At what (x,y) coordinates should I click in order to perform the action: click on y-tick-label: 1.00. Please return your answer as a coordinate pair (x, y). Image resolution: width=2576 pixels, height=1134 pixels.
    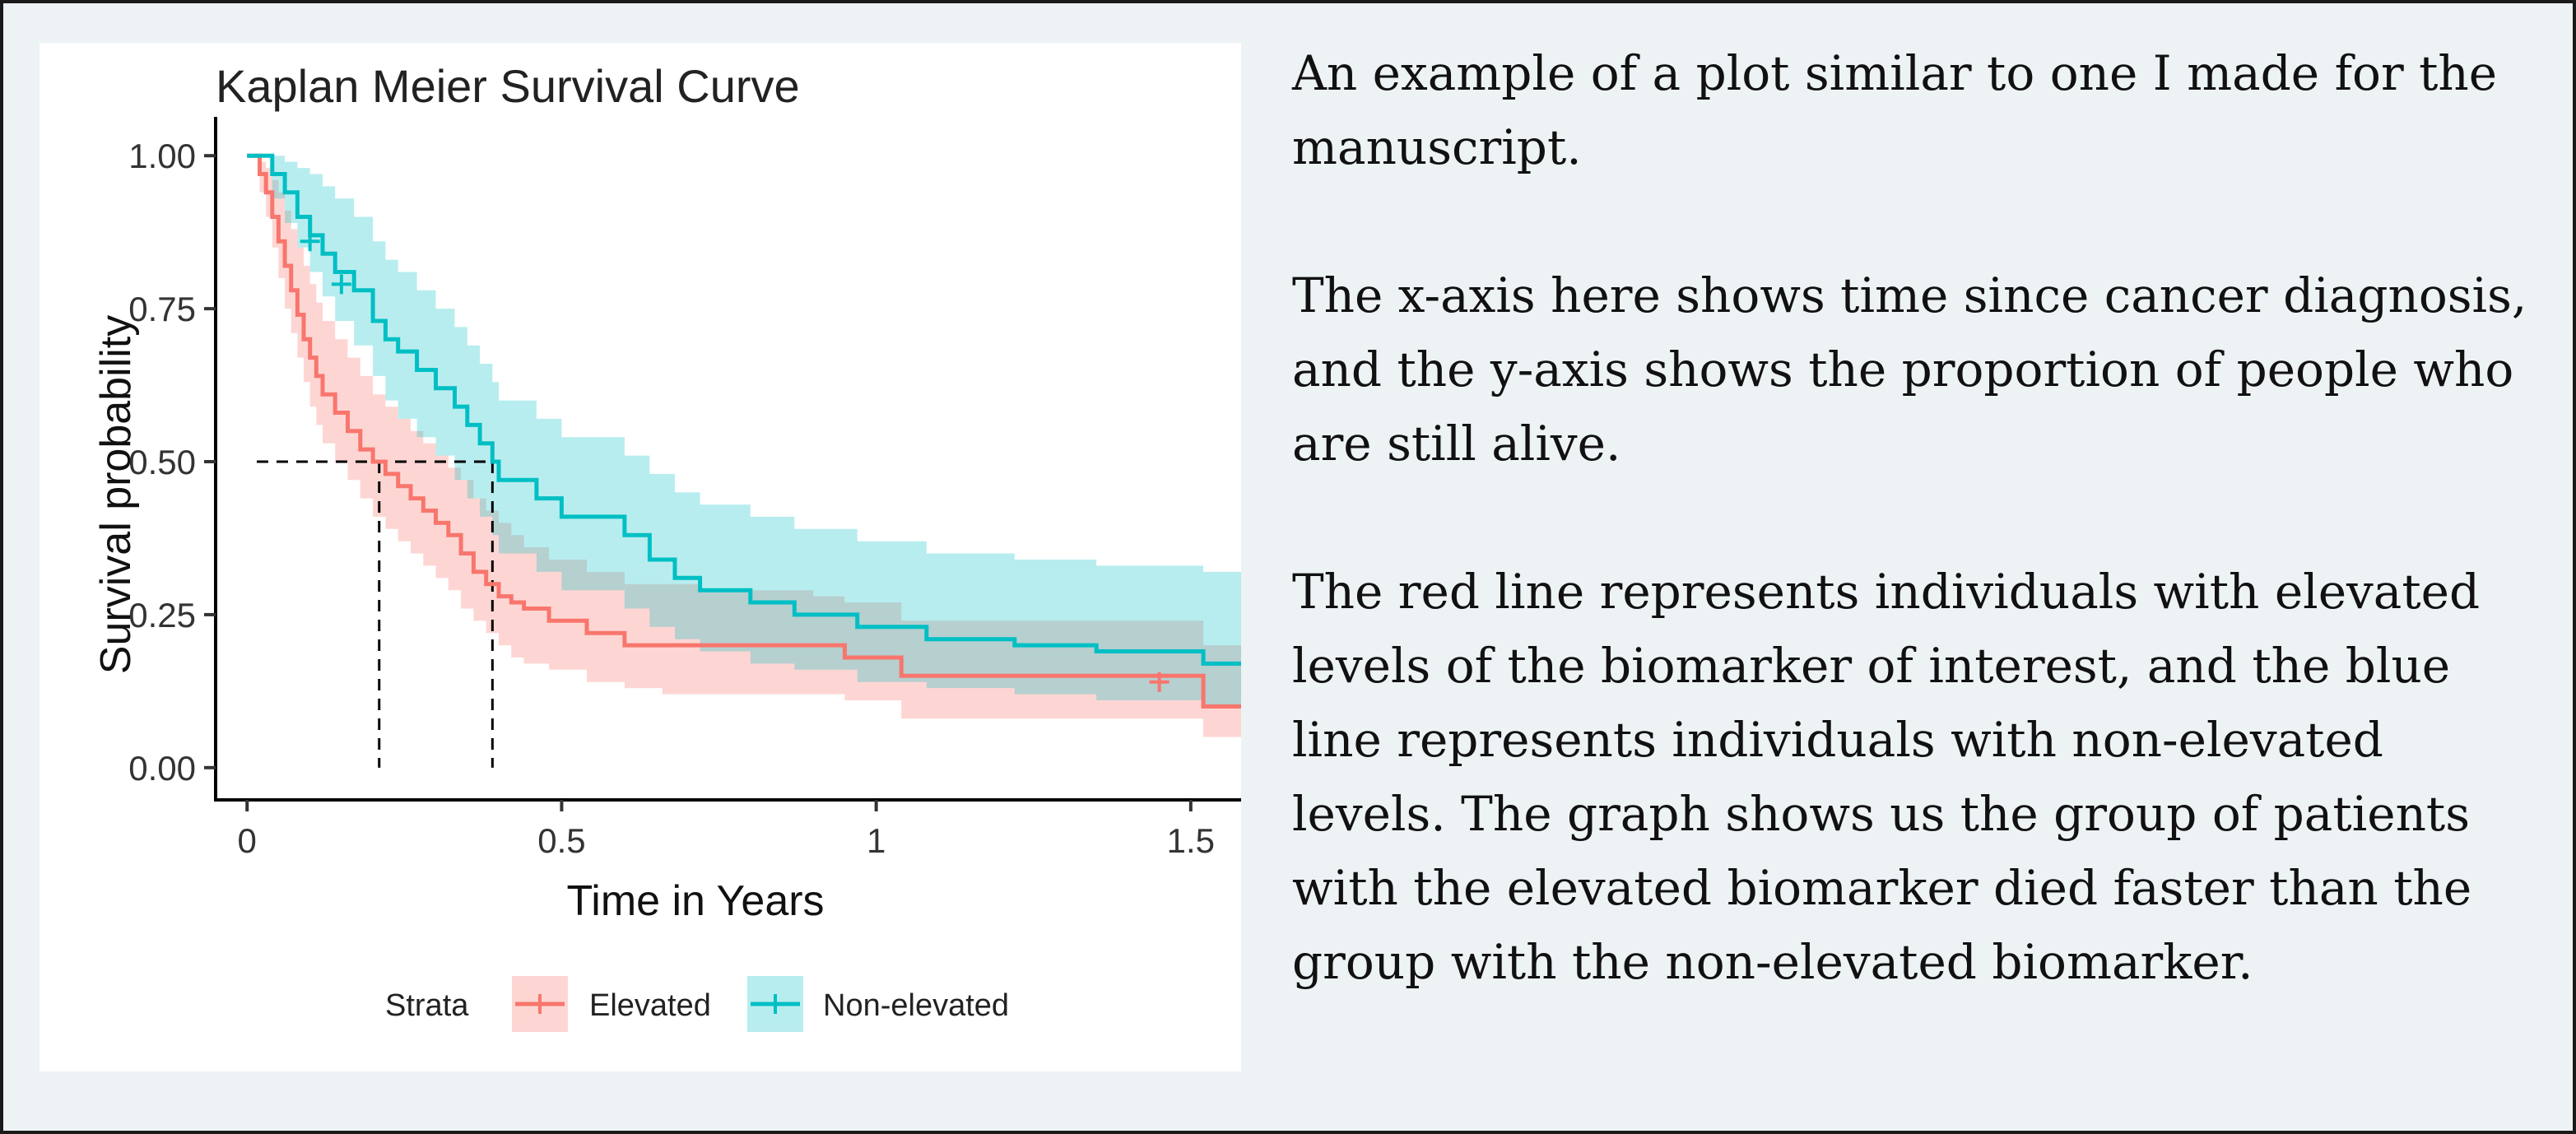
    Looking at the image, I should click on (162, 156).